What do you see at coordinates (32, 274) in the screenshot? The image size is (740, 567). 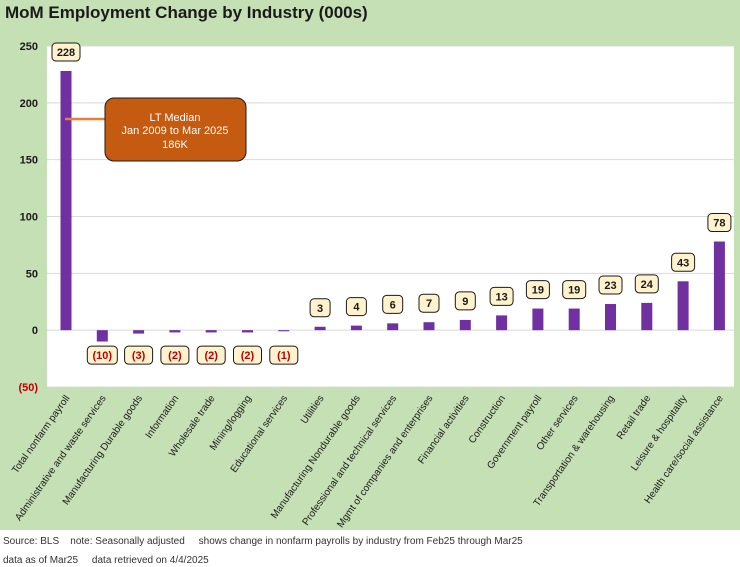 I see `y-tick-label: 50` at bounding box center [32, 274].